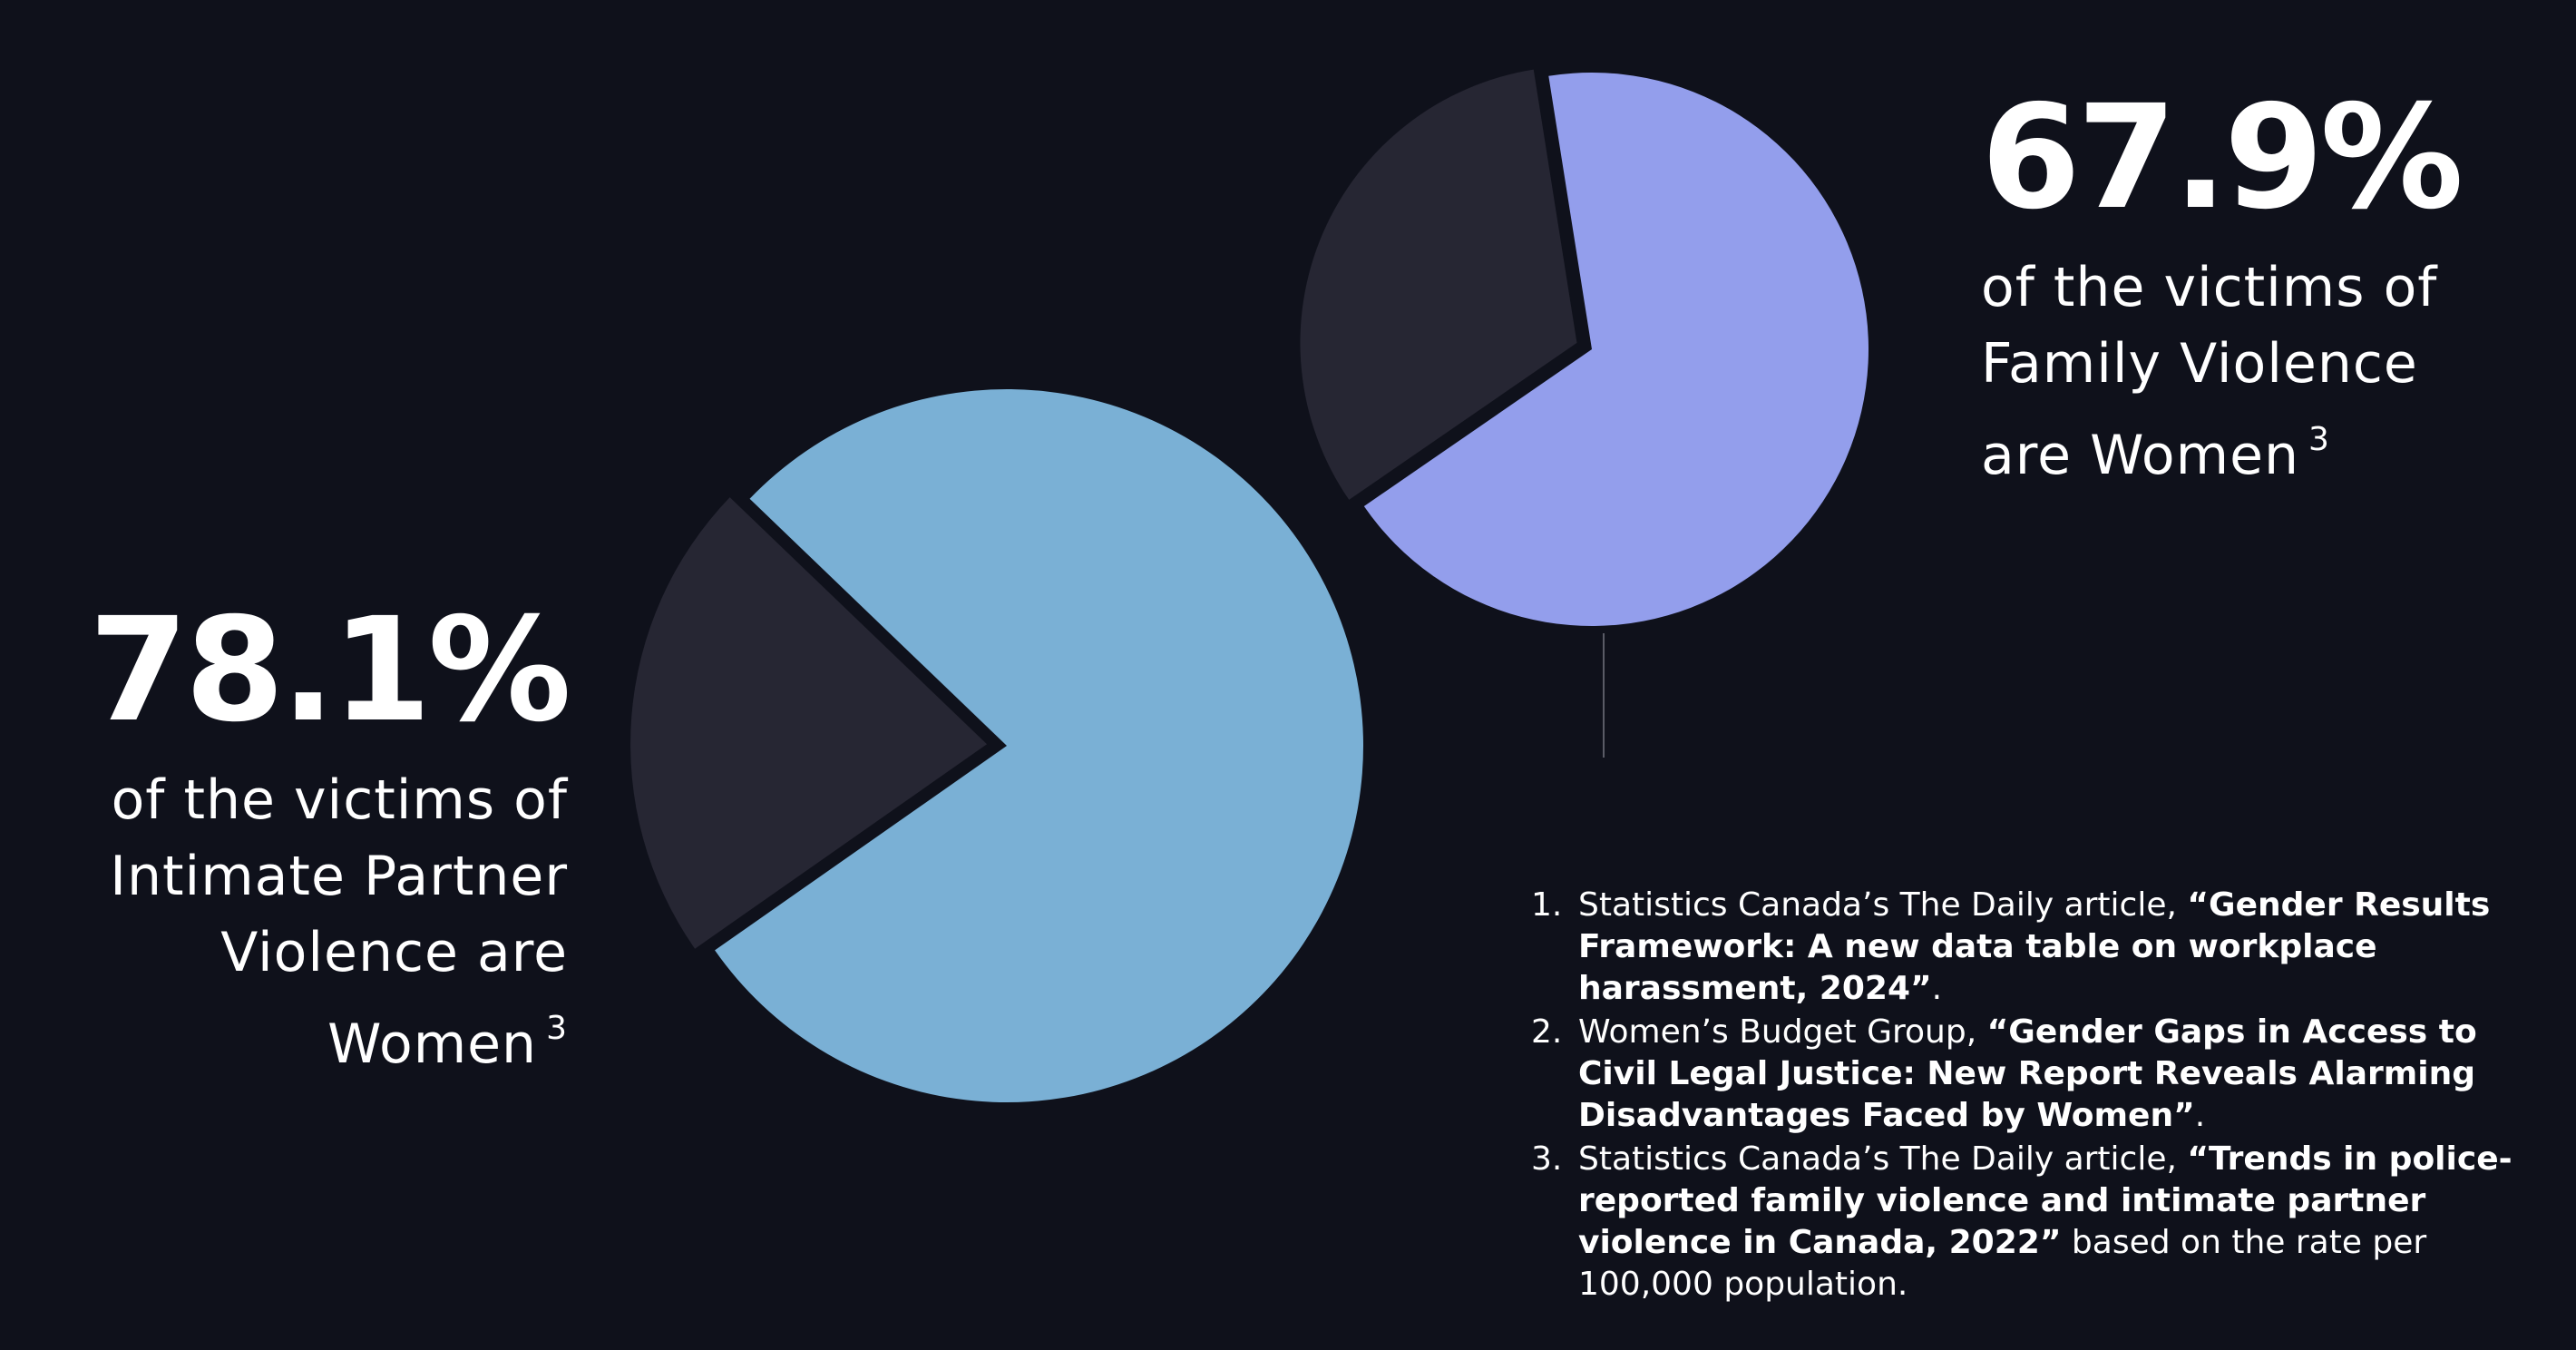 The height and width of the screenshot is (1350, 2576). What do you see at coordinates (286, 1036) in the screenshot?
I see `stat-ipv-line-last: Women 3` at bounding box center [286, 1036].